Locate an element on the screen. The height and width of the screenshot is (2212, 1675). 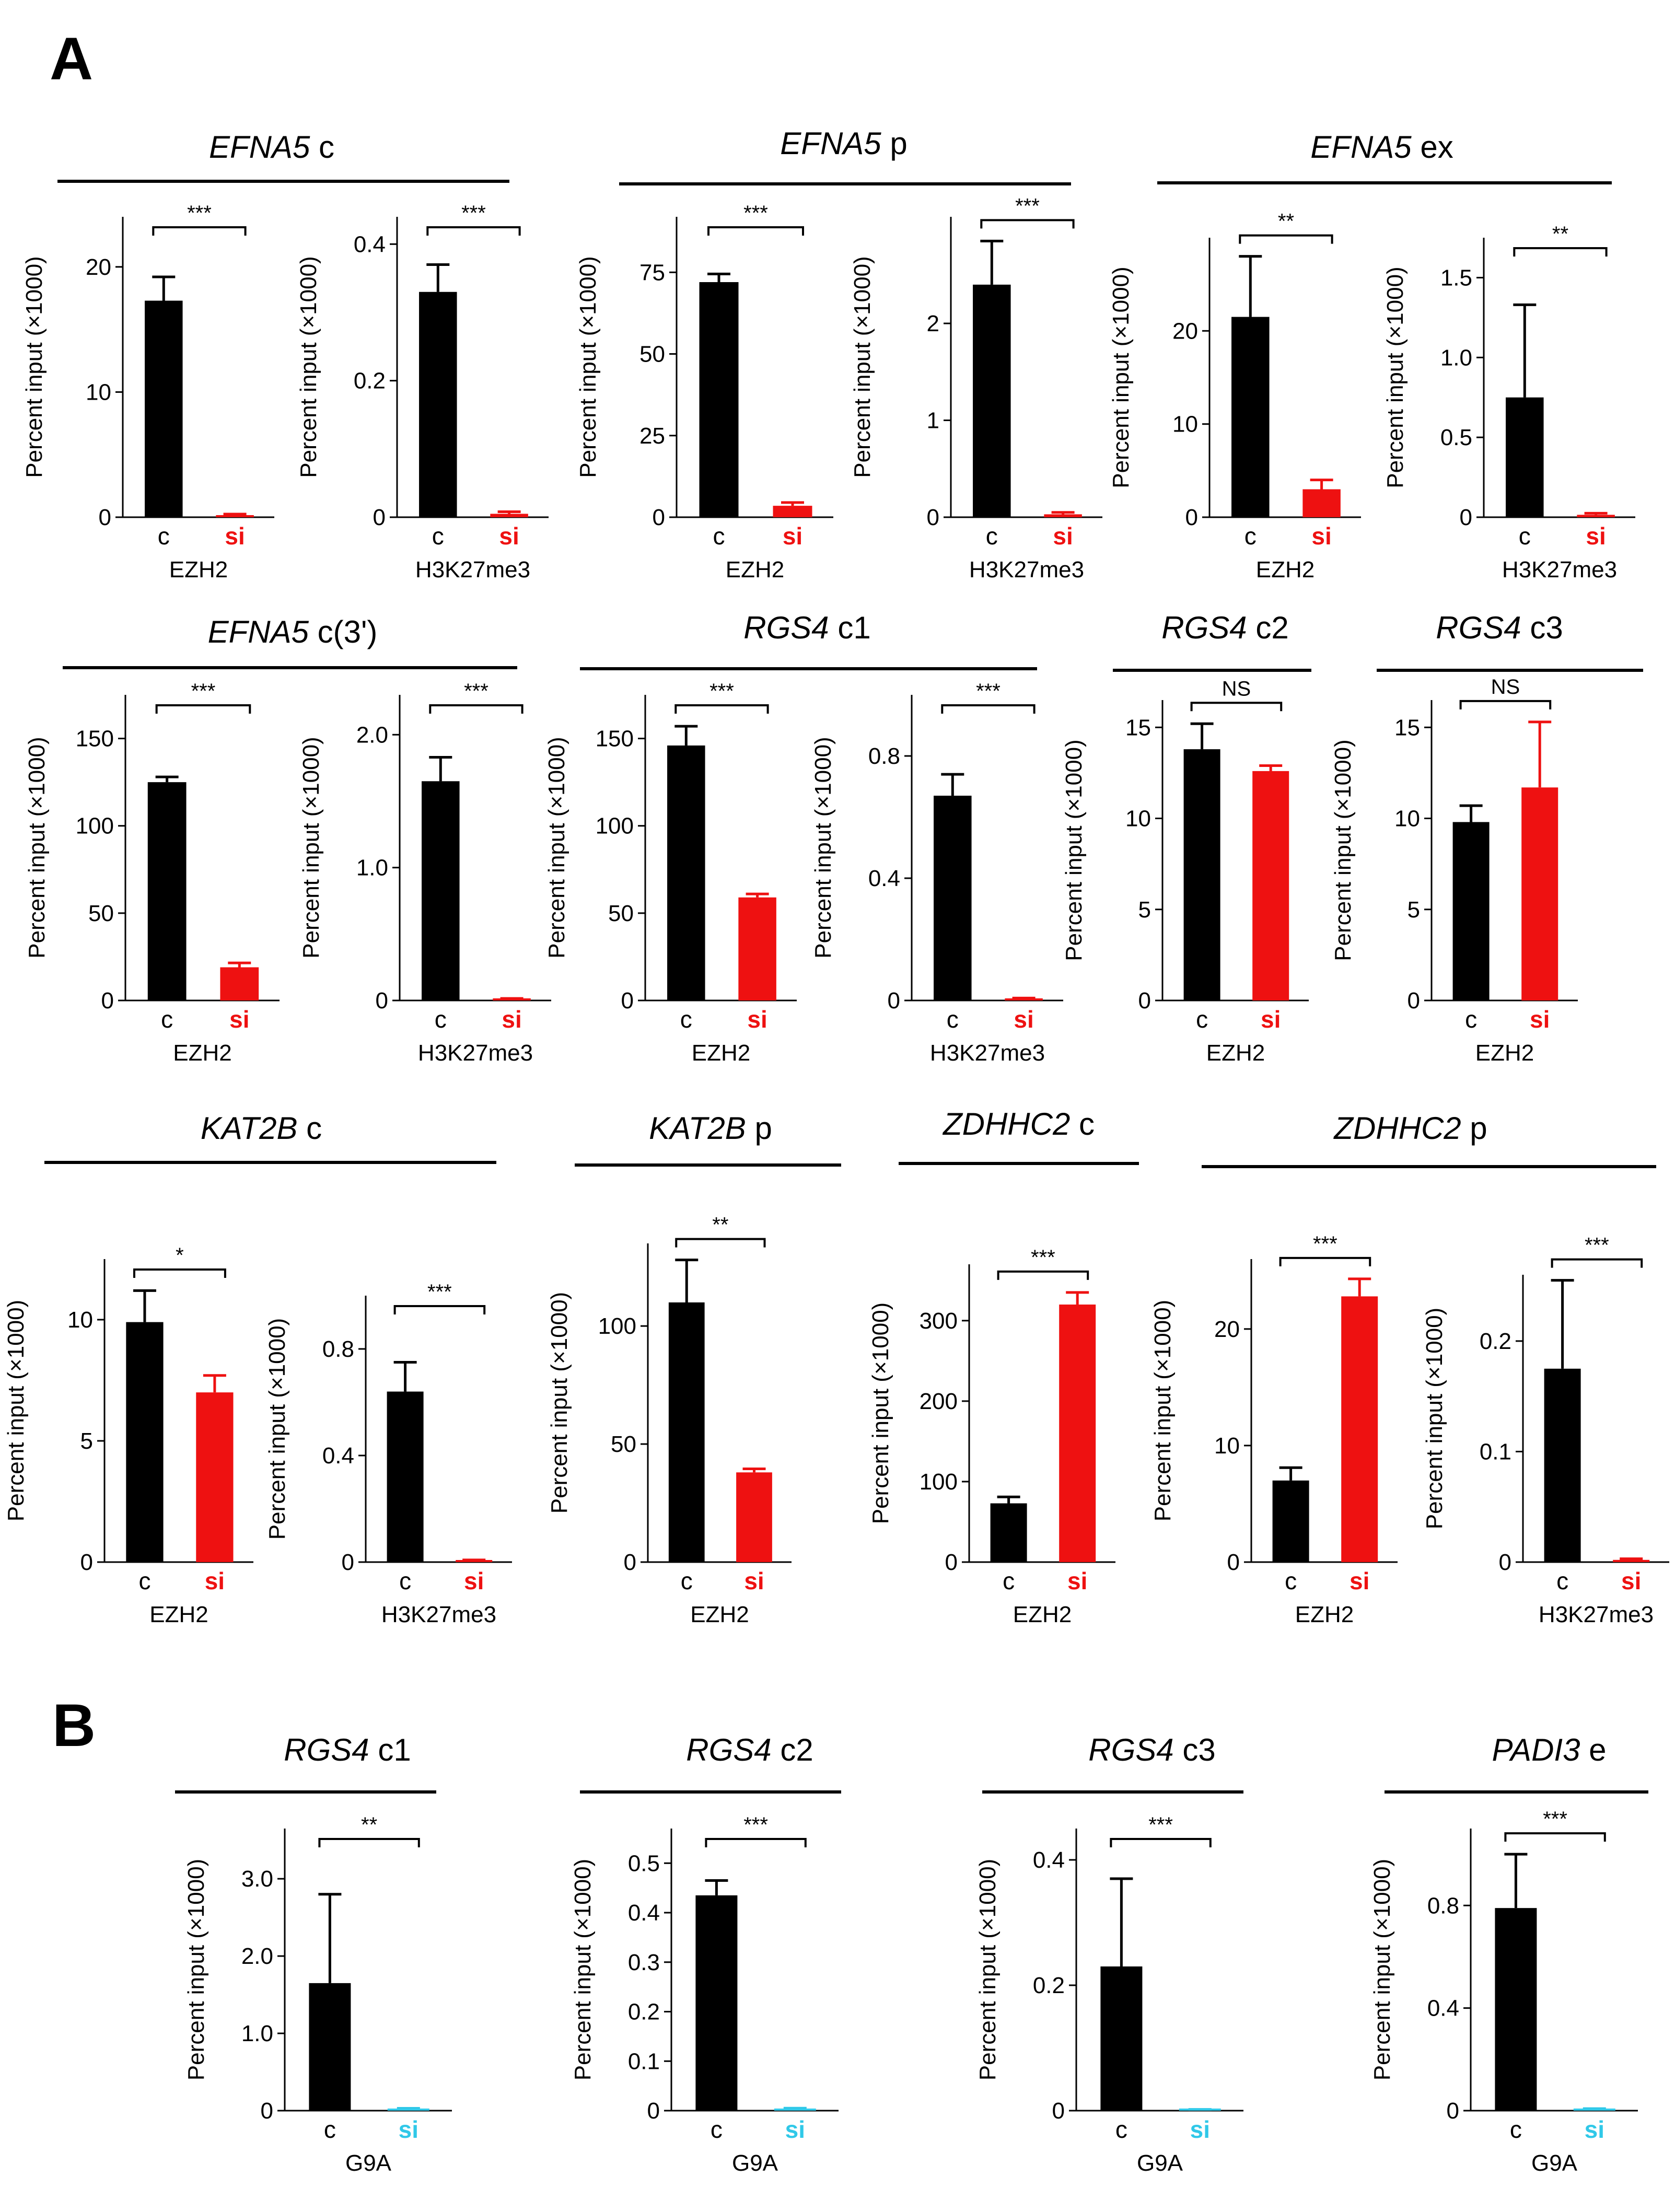
y-tick-label: 100 is located at coordinates (617, 1326).